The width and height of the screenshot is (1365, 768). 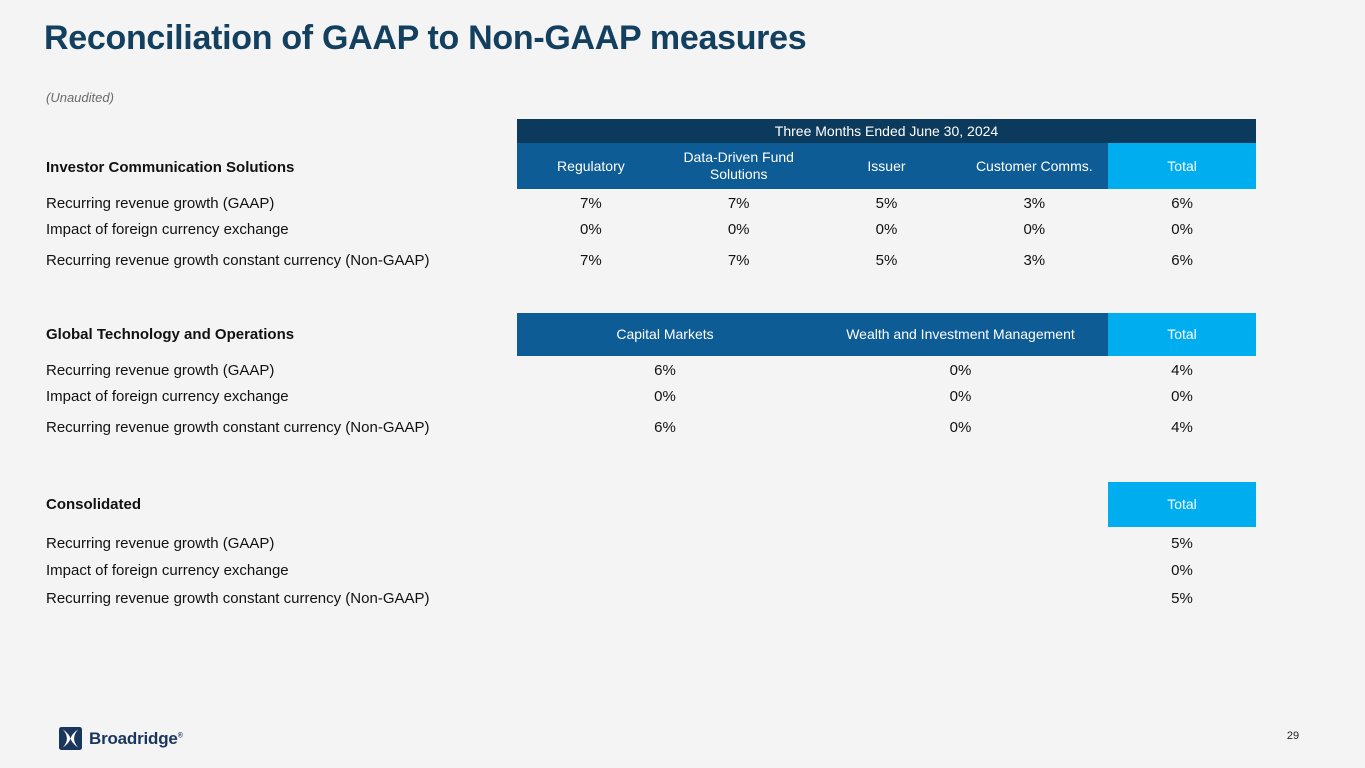 What do you see at coordinates (665, 334) in the screenshot?
I see `table2-col-capital-markets: Capital Markets` at bounding box center [665, 334].